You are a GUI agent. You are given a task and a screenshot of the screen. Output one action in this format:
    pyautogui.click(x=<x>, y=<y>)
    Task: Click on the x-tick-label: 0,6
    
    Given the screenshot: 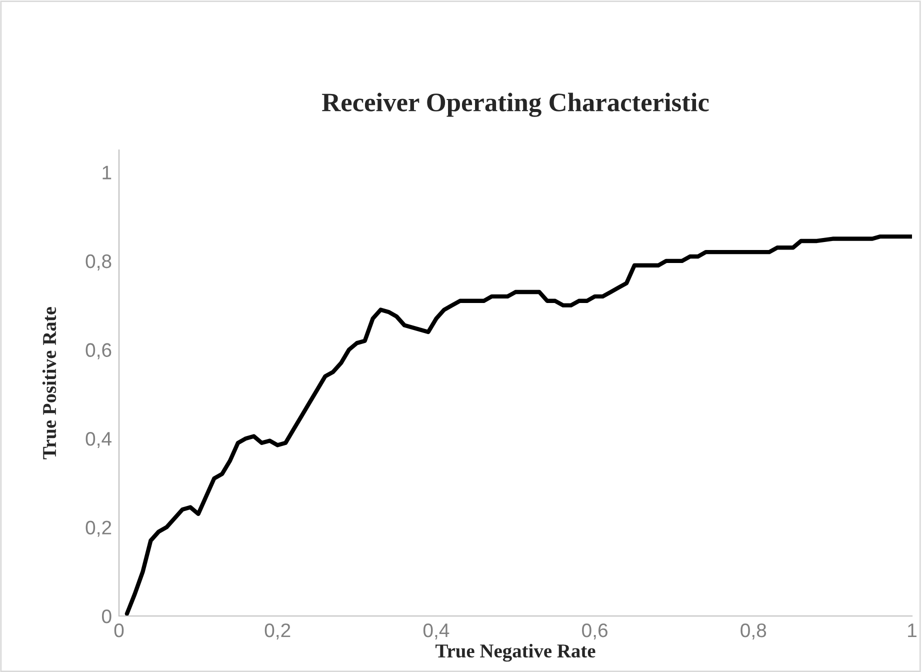 What is the action you would take?
    pyautogui.click(x=595, y=631)
    